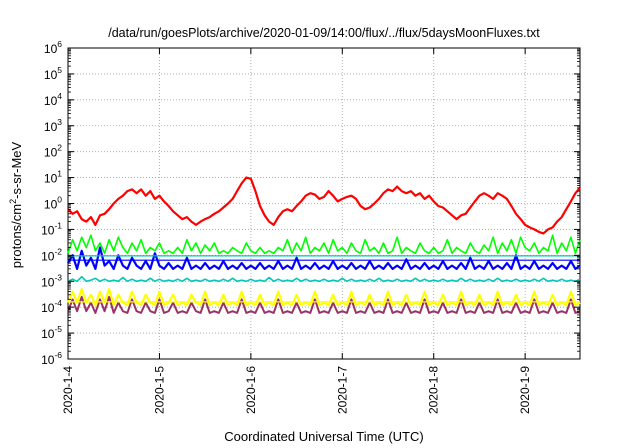  Describe the element at coordinates (13, 201) in the screenshot. I see `y-axis-label-sup: 2` at that location.